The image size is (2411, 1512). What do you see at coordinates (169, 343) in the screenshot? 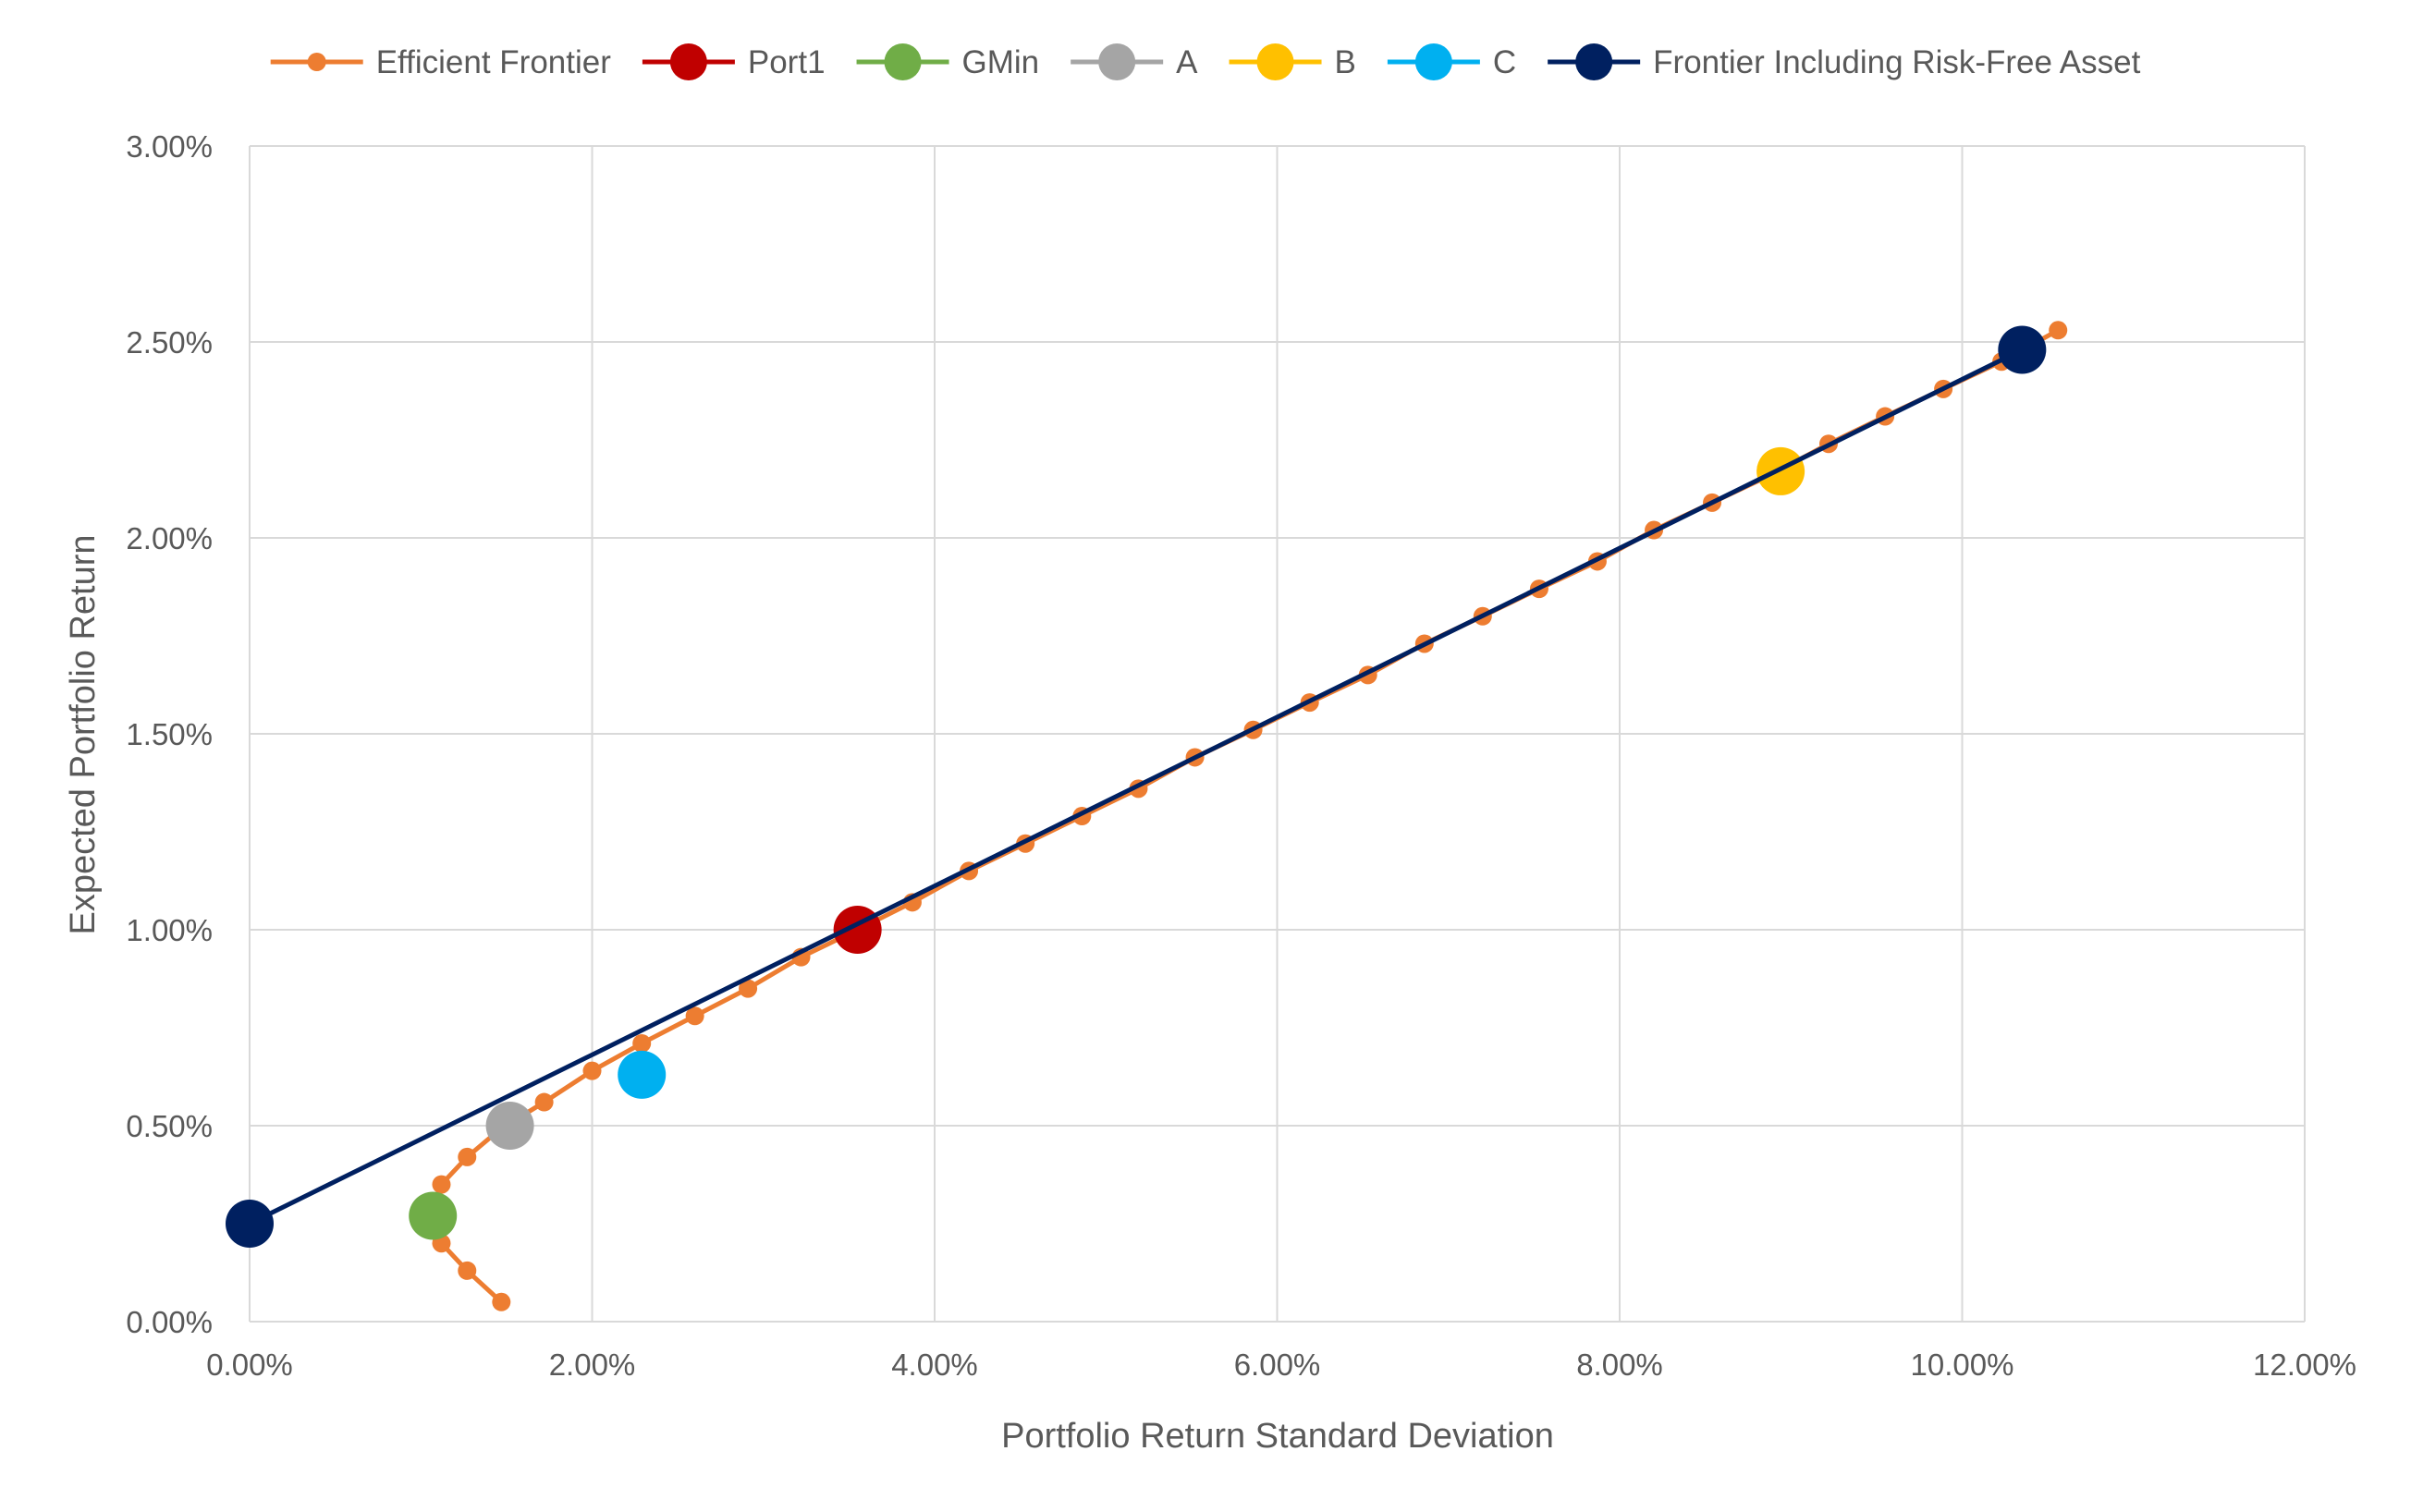
I see `y-tick-label: 2.50%` at bounding box center [169, 343].